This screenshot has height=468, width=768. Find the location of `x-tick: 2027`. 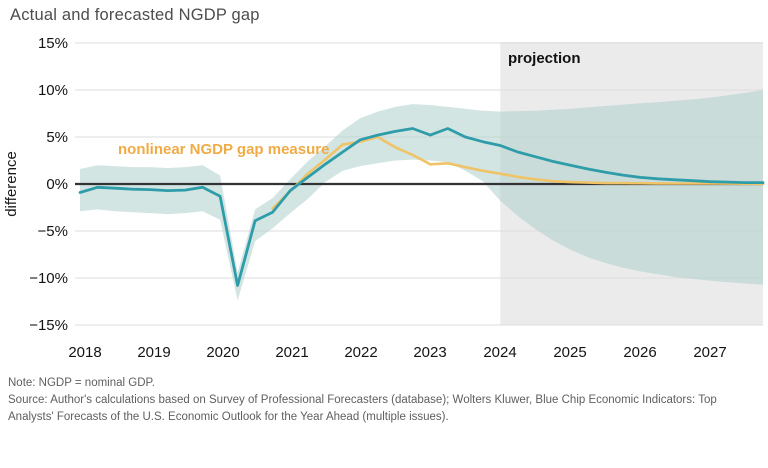

x-tick: 2027 is located at coordinates (709, 352).